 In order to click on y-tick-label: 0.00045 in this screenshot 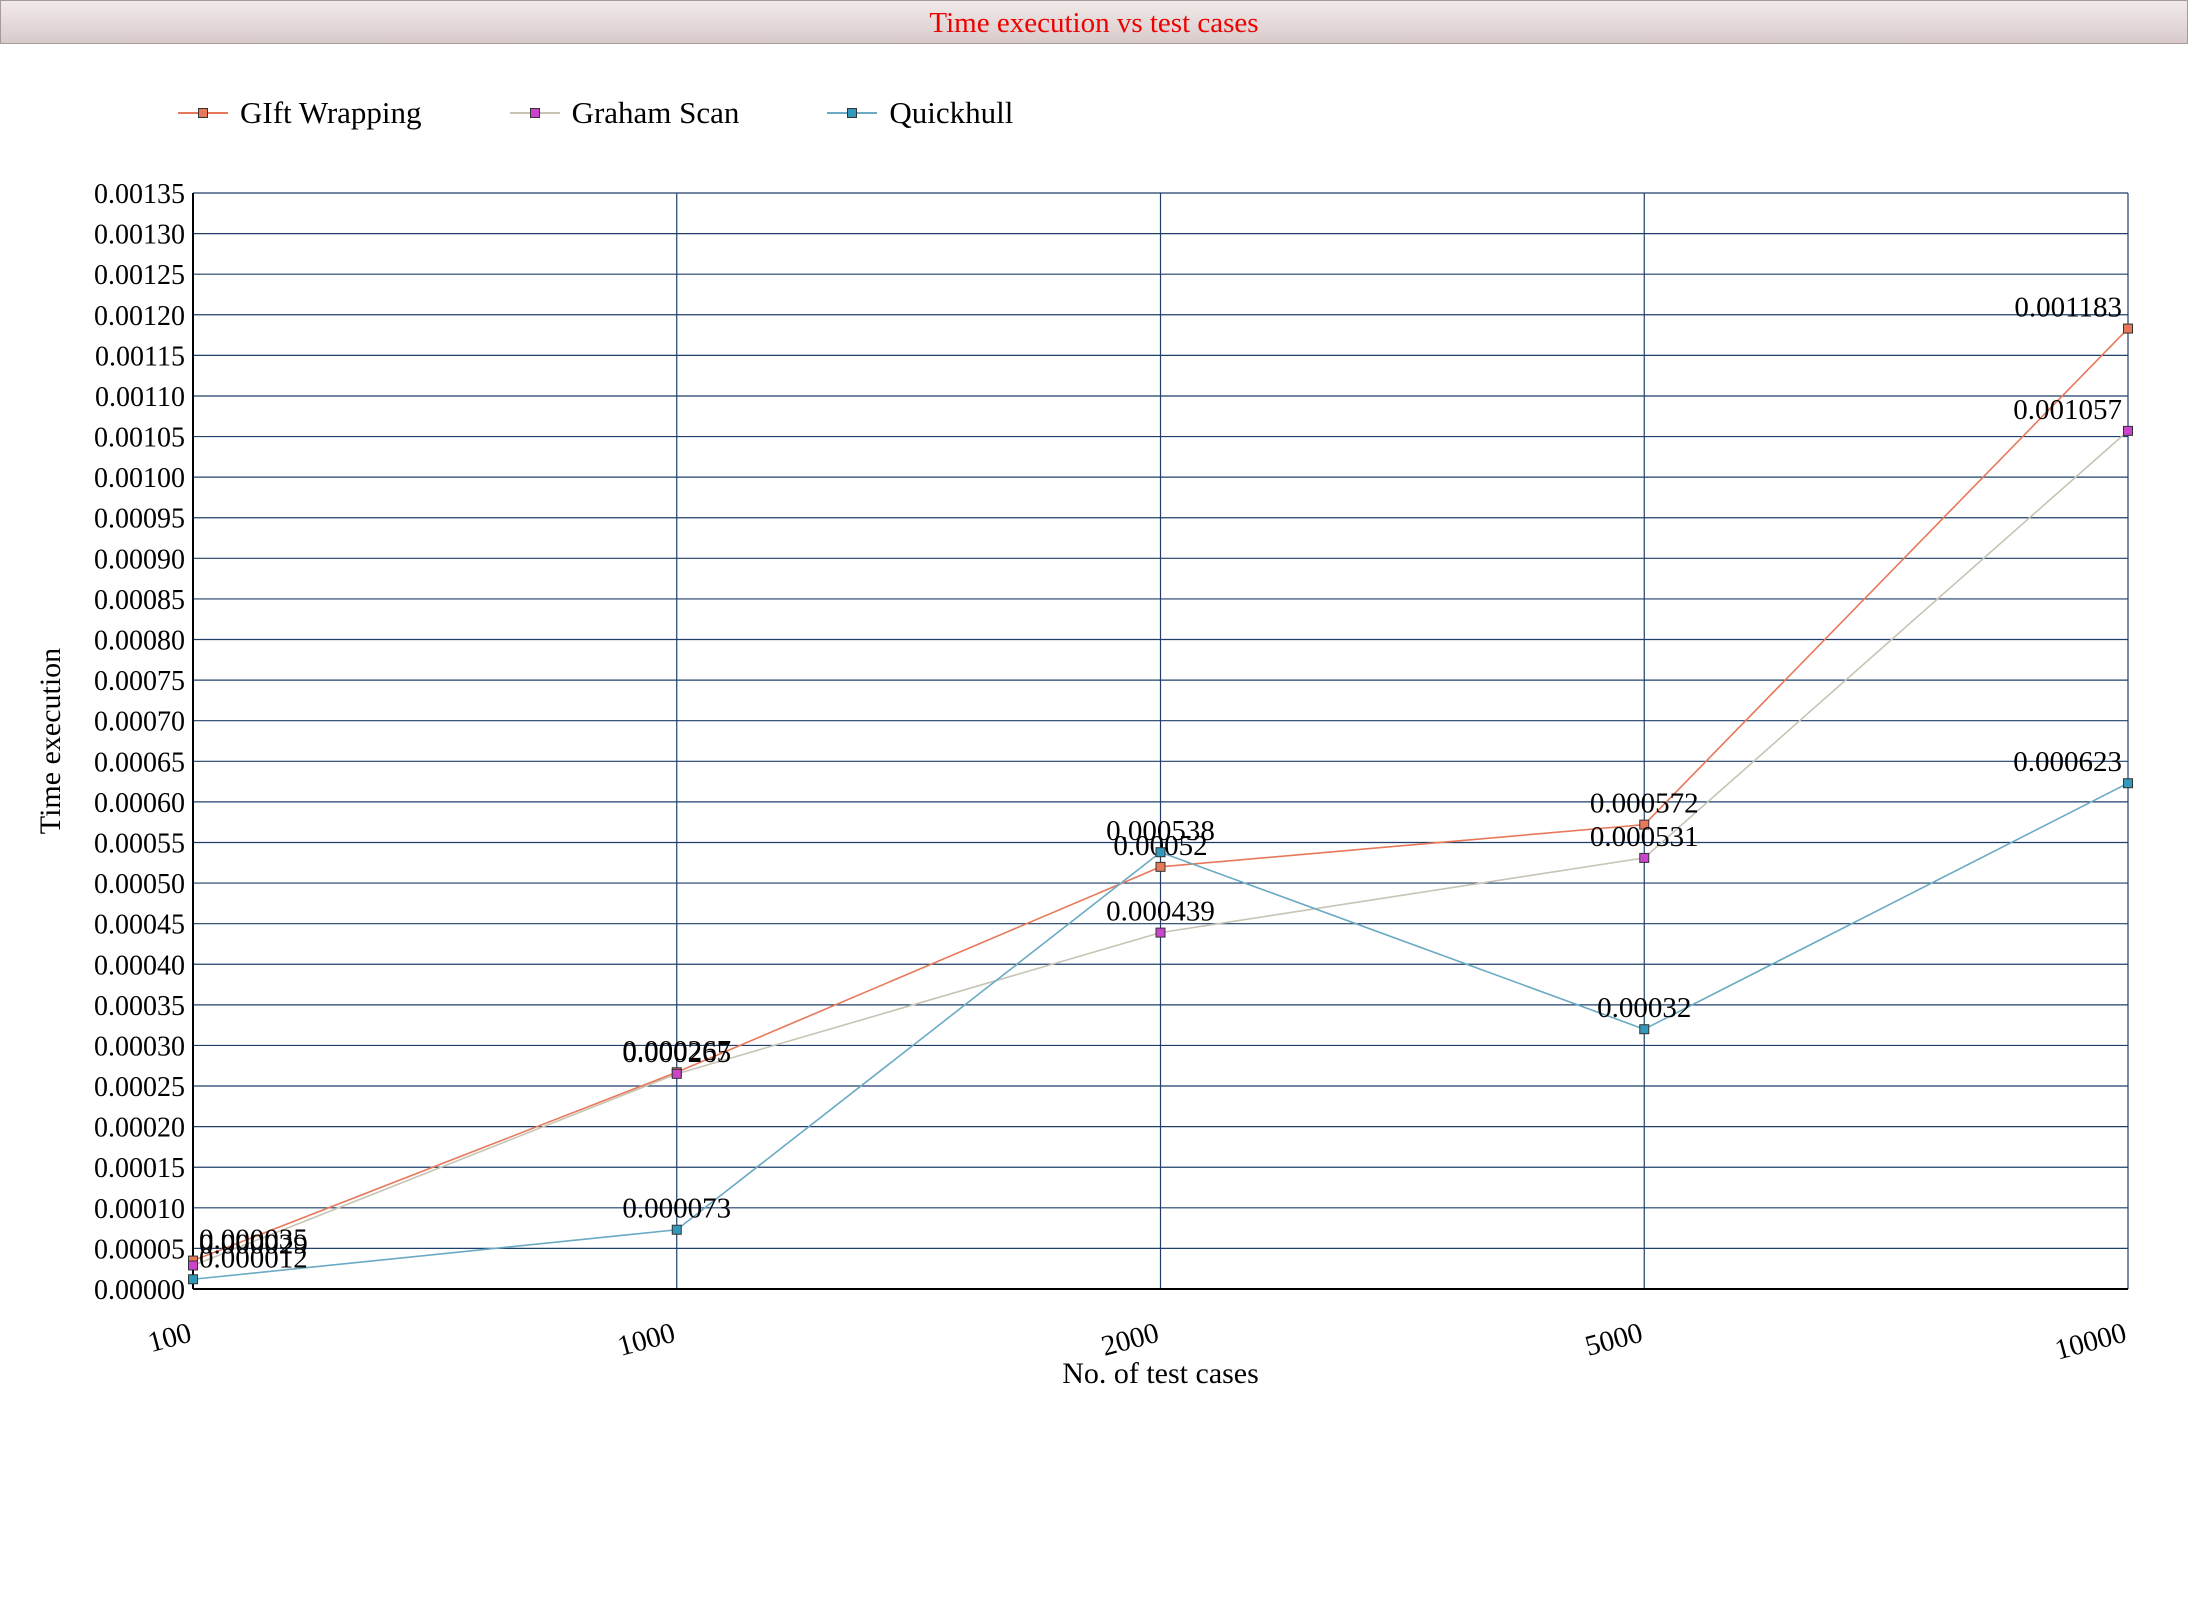, I will do `click(139, 925)`.